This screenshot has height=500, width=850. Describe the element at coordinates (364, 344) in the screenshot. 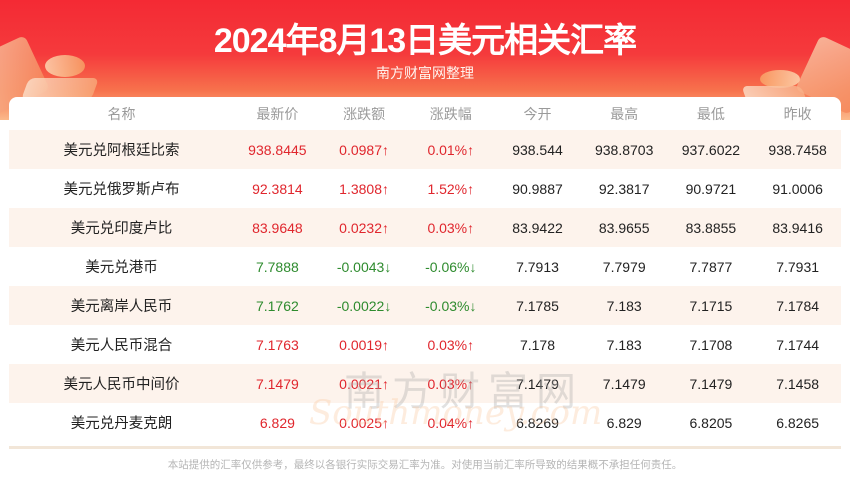

I see `change-amount: 0.0019↑` at that location.